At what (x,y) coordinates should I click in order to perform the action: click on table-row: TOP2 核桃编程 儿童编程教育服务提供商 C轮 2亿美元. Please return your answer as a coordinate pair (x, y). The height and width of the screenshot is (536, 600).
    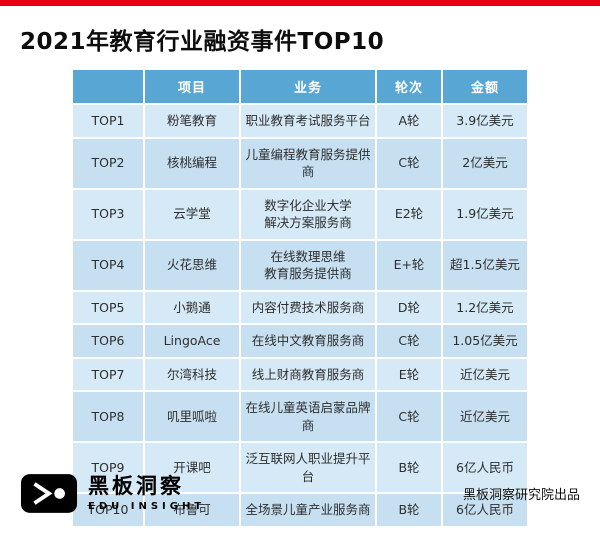
    Looking at the image, I should click on (300, 163).